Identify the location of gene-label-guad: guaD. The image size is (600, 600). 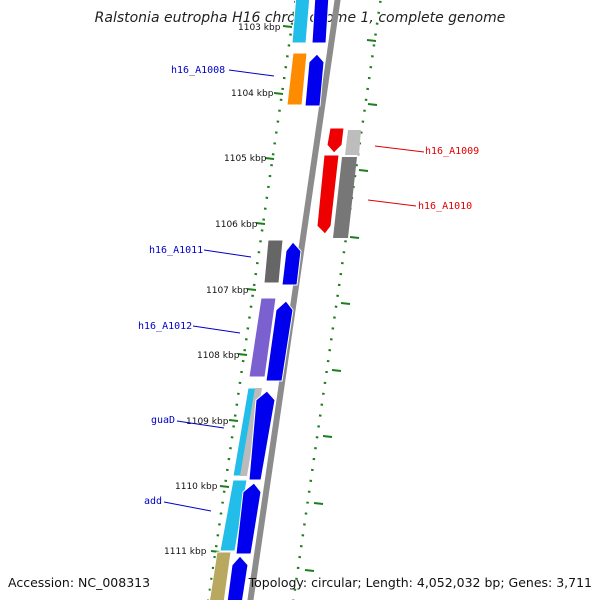
(163, 420).